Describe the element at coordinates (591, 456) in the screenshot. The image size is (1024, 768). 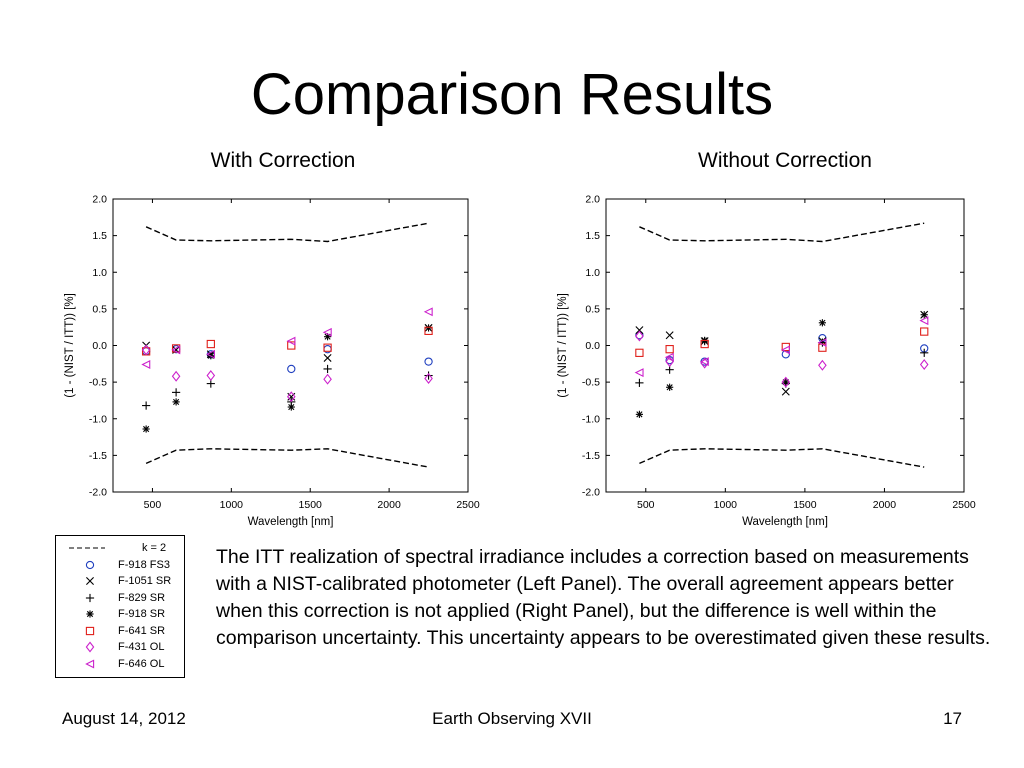
I see `y-tick-label: -1.5` at that location.